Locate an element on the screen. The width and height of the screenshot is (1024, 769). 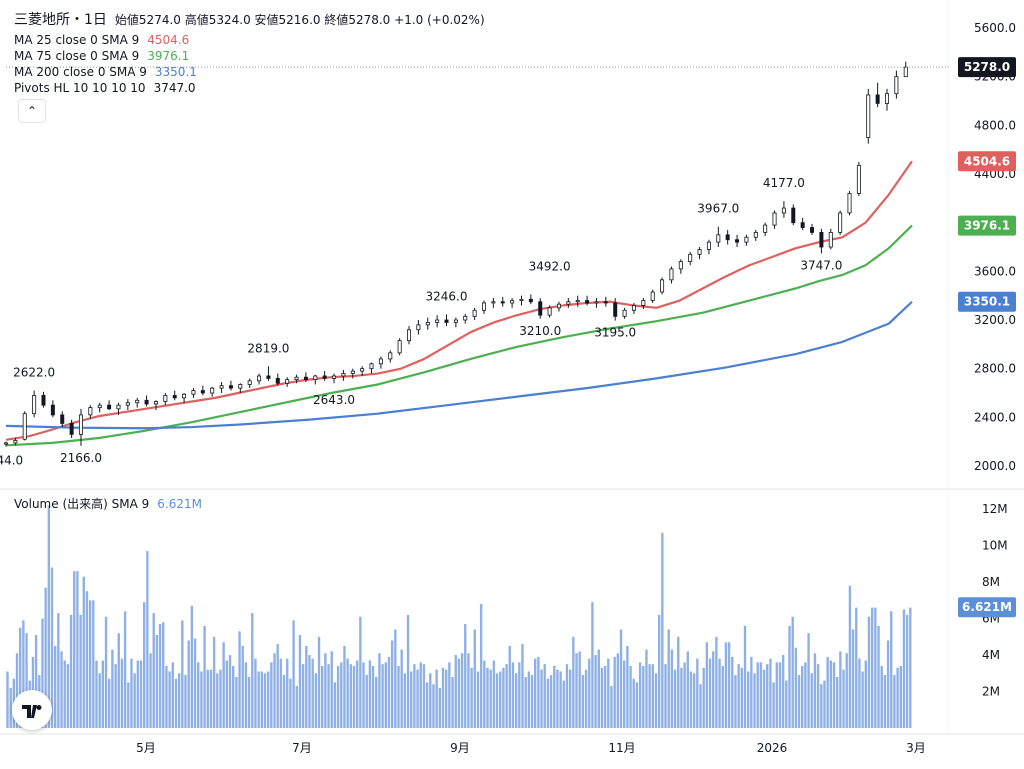
volume-legend: Volume (出来高) SMA 9 6.621M is located at coordinates (108, 504).